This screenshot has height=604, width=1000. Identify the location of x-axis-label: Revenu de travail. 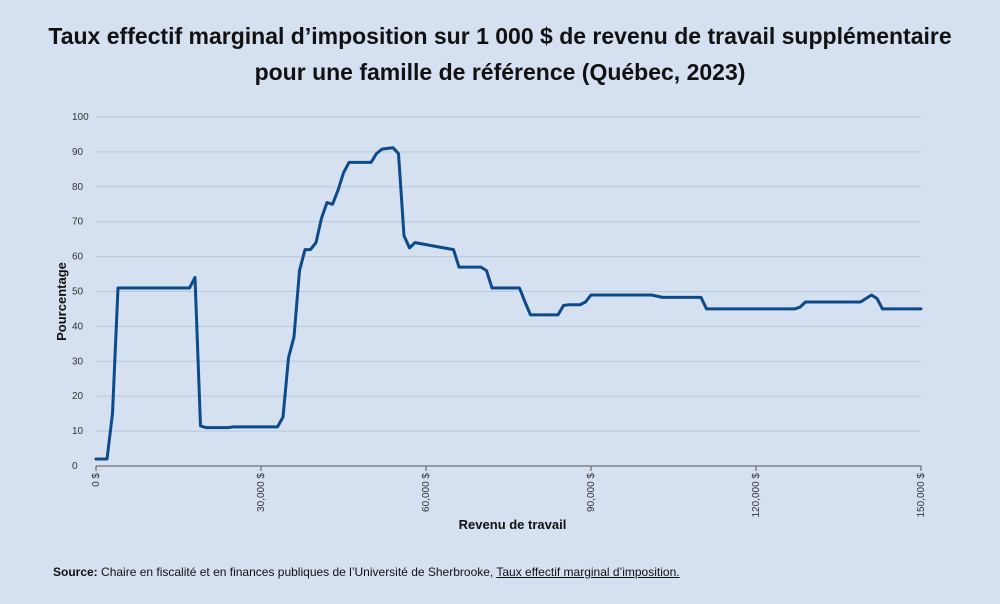
(513, 524).